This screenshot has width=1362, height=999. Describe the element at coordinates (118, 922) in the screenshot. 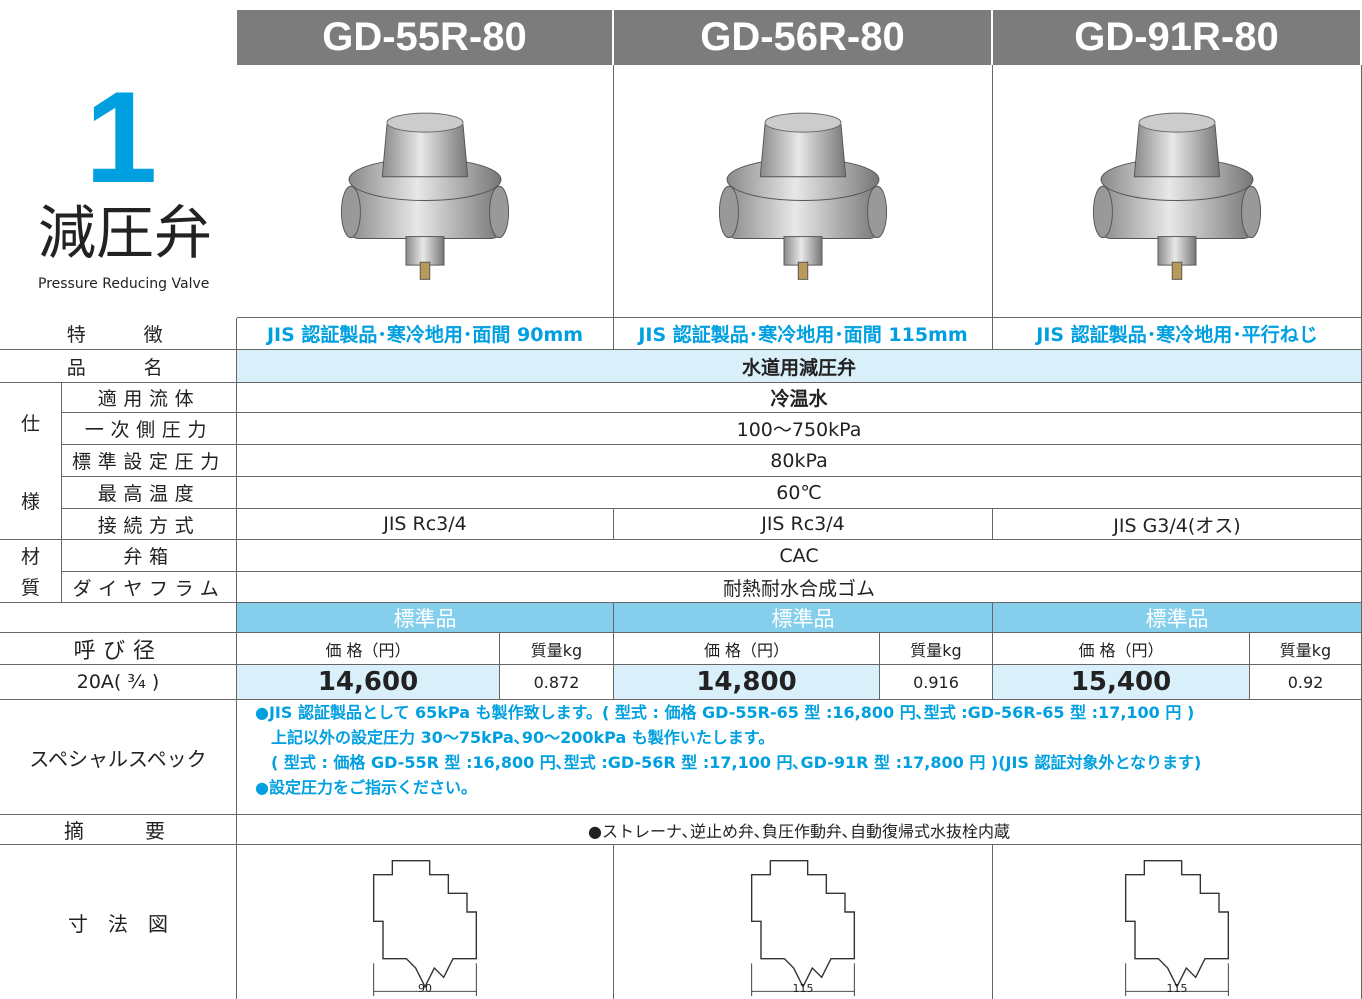

I see `row-label: 寸 法 図` at that location.